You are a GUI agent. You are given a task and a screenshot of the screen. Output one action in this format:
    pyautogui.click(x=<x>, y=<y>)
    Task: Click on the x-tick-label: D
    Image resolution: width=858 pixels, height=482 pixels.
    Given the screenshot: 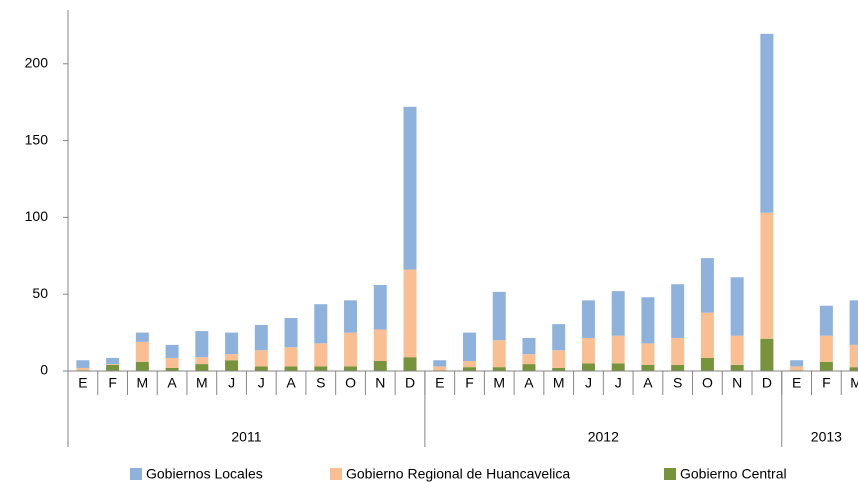 What is the action you would take?
    pyautogui.click(x=410, y=383)
    